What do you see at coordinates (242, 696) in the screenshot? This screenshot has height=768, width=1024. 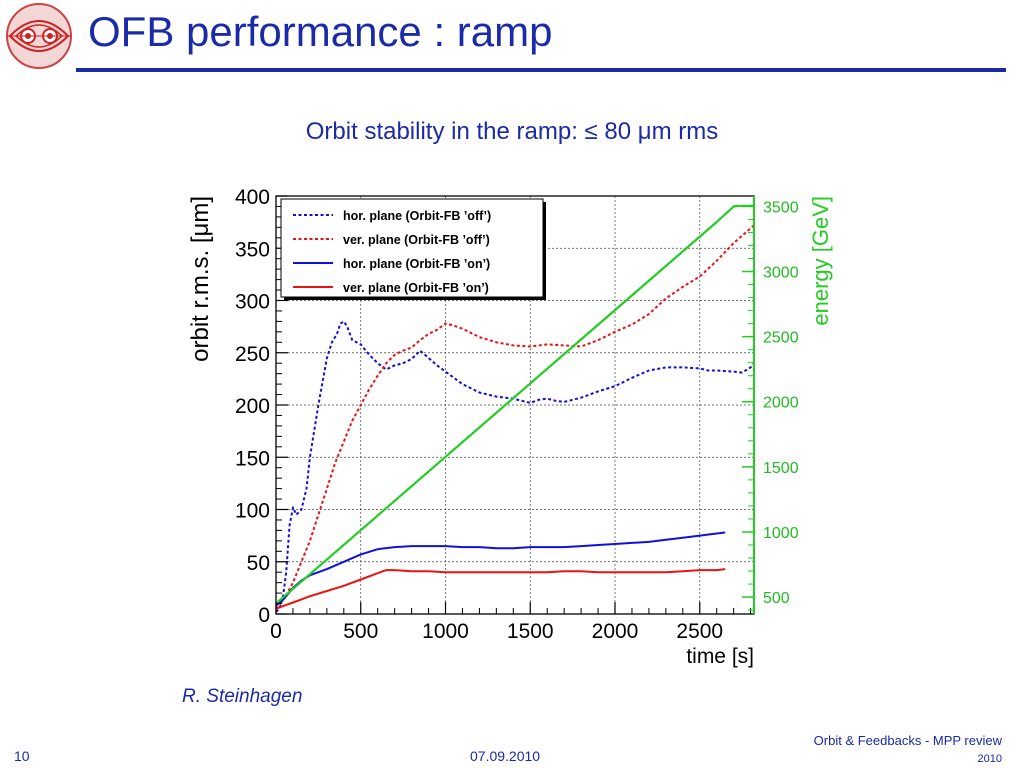 I see `author: R. Steinhagen` at bounding box center [242, 696].